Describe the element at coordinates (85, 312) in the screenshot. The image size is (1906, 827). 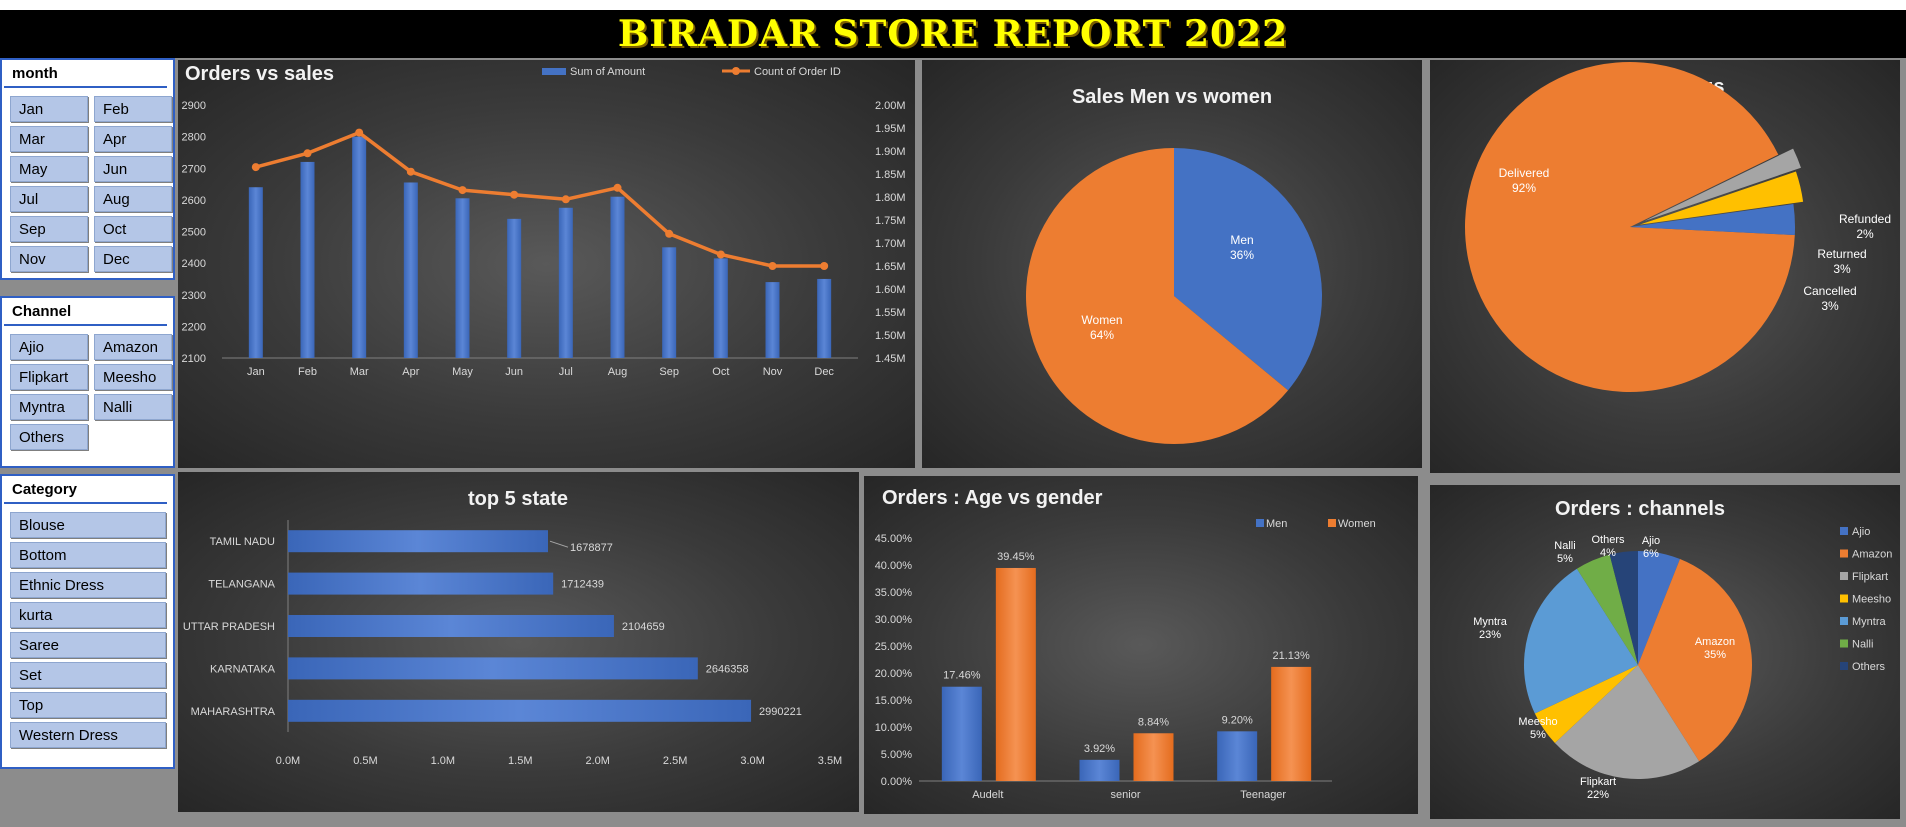
I see `channel-slicer-title: Channel` at that location.